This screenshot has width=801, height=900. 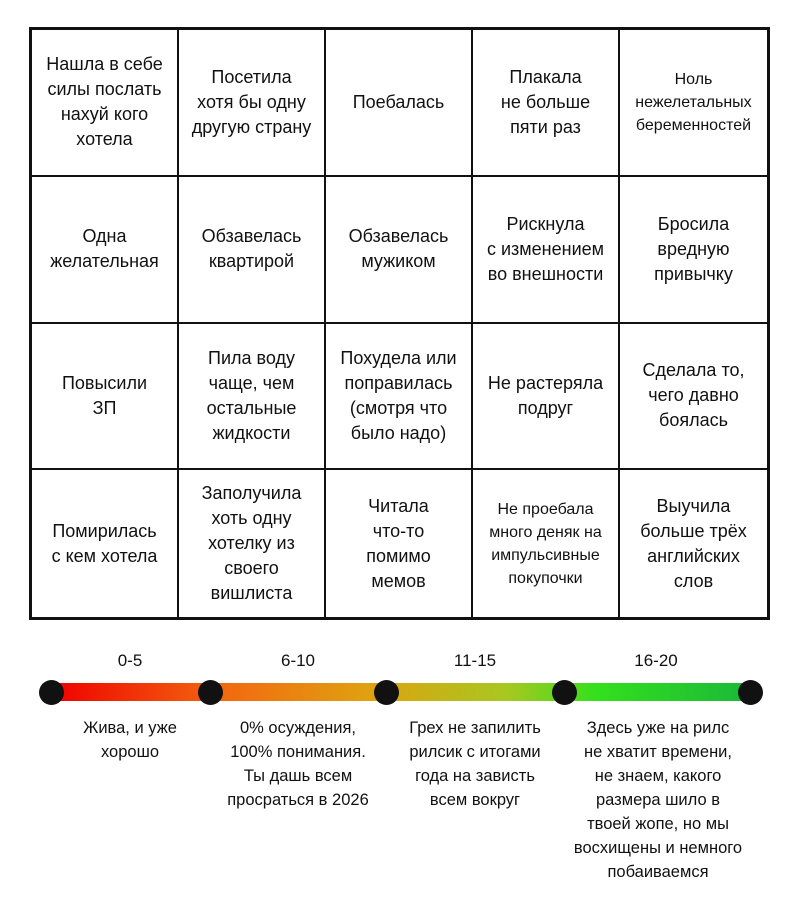 I want to click on bingo-cell: Не растеряла подруг, so click(x=546, y=397).